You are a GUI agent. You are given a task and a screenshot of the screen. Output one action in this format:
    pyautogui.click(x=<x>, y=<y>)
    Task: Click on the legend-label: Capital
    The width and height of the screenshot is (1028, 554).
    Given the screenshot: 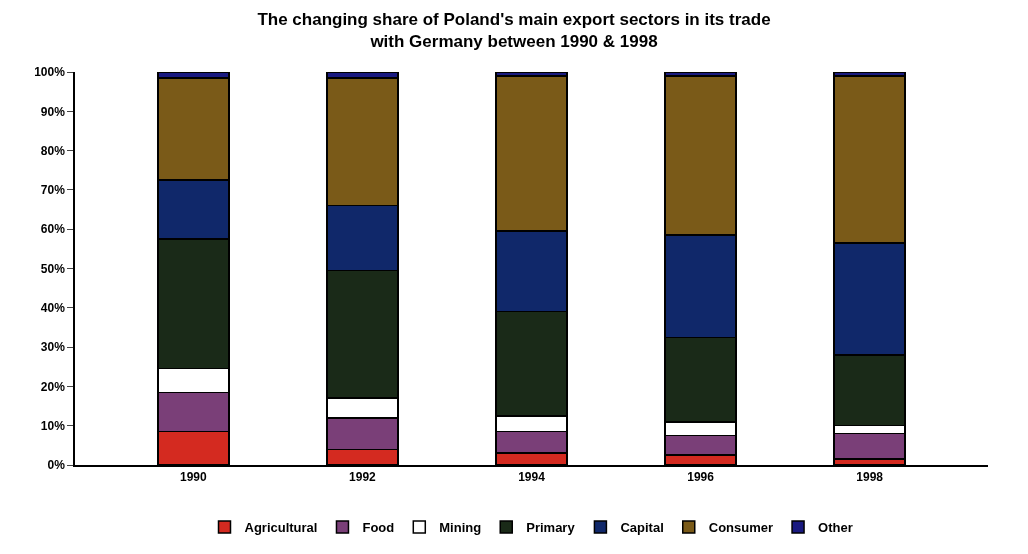 What is the action you would take?
    pyautogui.click(x=642, y=528)
    